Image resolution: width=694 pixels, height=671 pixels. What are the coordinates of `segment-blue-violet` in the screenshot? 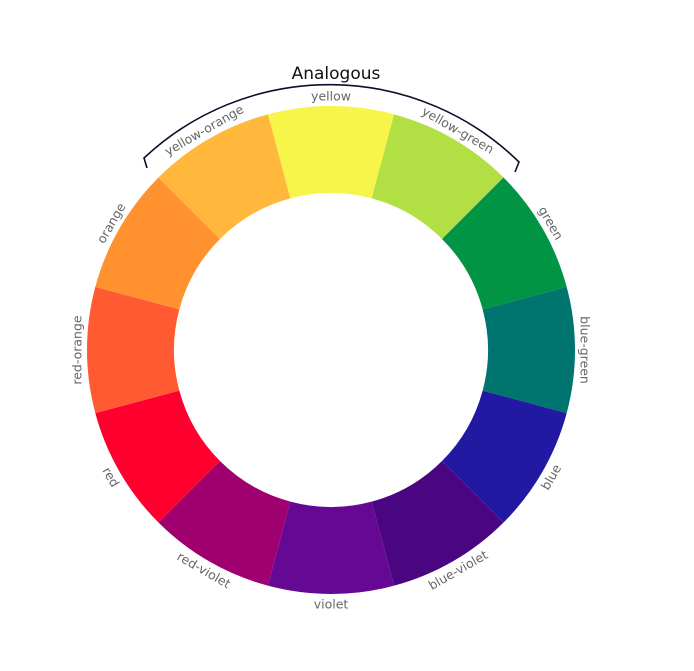 It's located at (437, 523).